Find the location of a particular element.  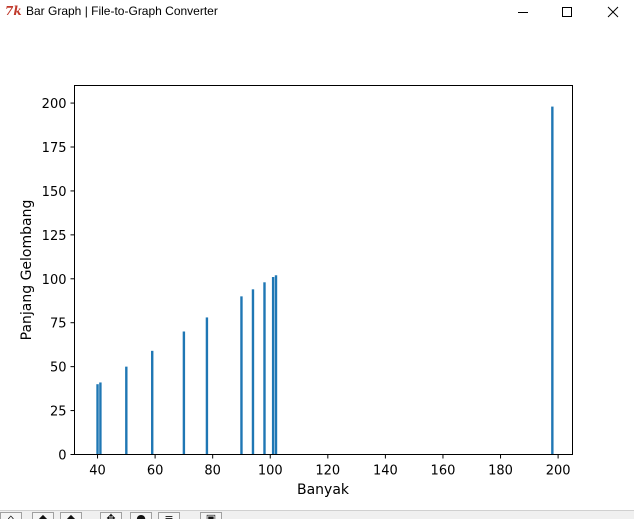

tk-feather-icon: 7k is located at coordinates (13, 11).